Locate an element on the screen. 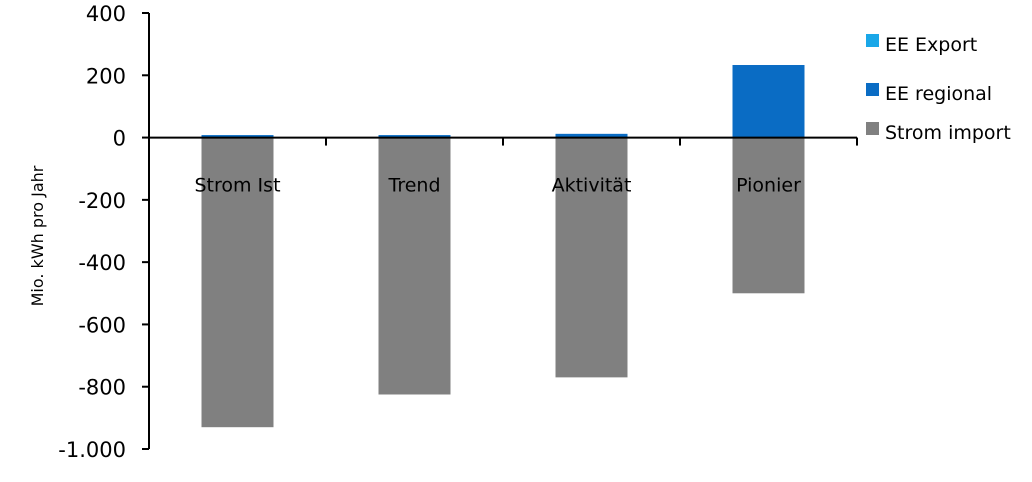  category-label: Trend is located at coordinates (414, 186).